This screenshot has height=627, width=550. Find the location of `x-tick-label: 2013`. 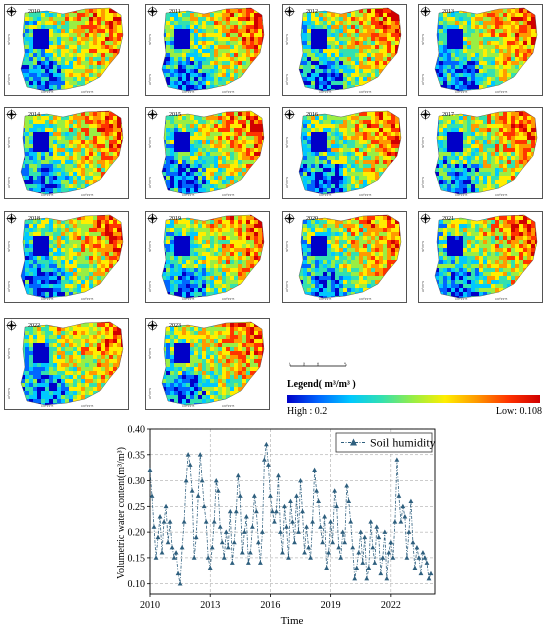

x-tick-label: 2013 is located at coordinates (210, 605).